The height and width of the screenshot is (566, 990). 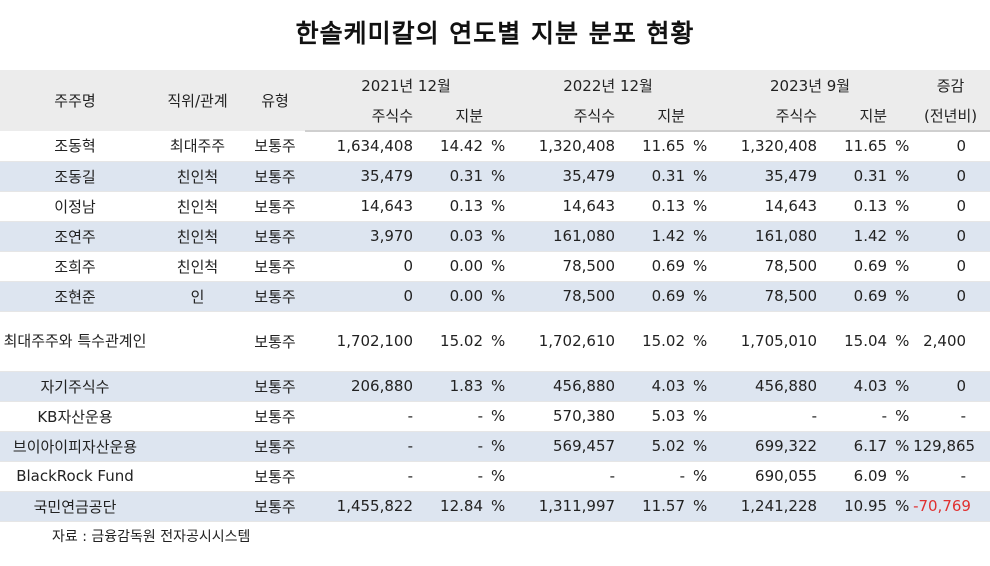 I want to click on cell-s21: 3,970, so click(x=360, y=236).